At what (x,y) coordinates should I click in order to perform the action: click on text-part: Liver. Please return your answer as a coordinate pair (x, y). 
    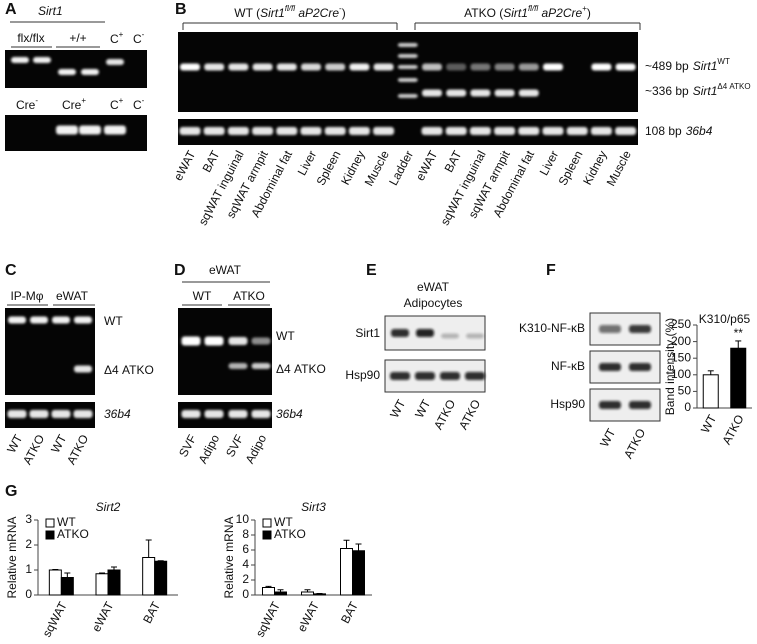
    Looking at the image, I should click on (549, 163).